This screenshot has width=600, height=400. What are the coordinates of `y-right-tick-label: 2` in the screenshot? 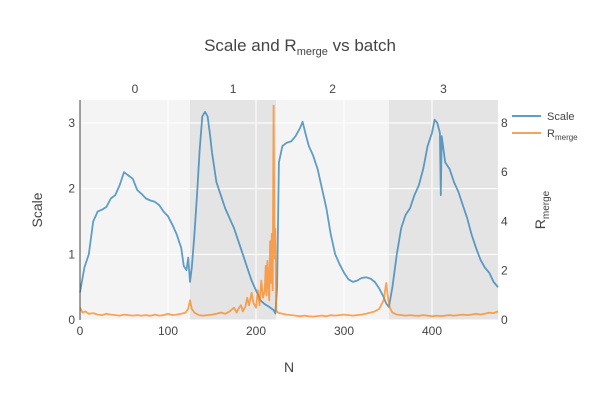 It's located at (504, 271).